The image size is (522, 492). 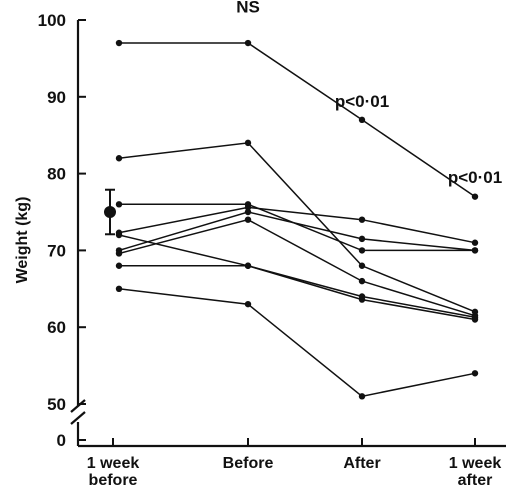 What do you see at coordinates (248, 265) in the screenshot?
I see `data-point-s8-c2` at bounding box center [248, 265].